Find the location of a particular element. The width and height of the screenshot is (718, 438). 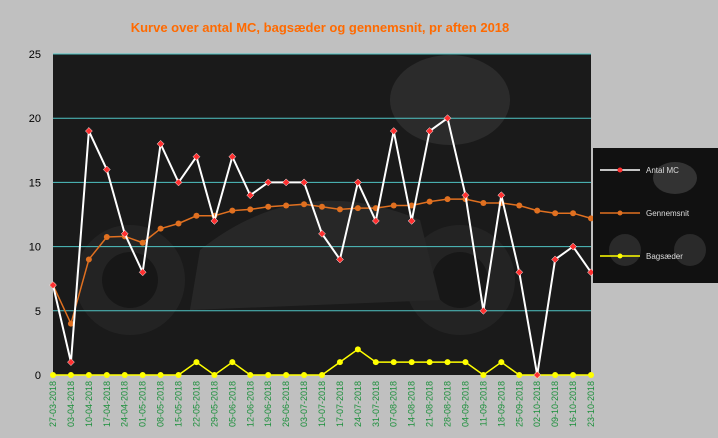

x-tick-label: 28-08-2018 is located at coordinates (448, 404).